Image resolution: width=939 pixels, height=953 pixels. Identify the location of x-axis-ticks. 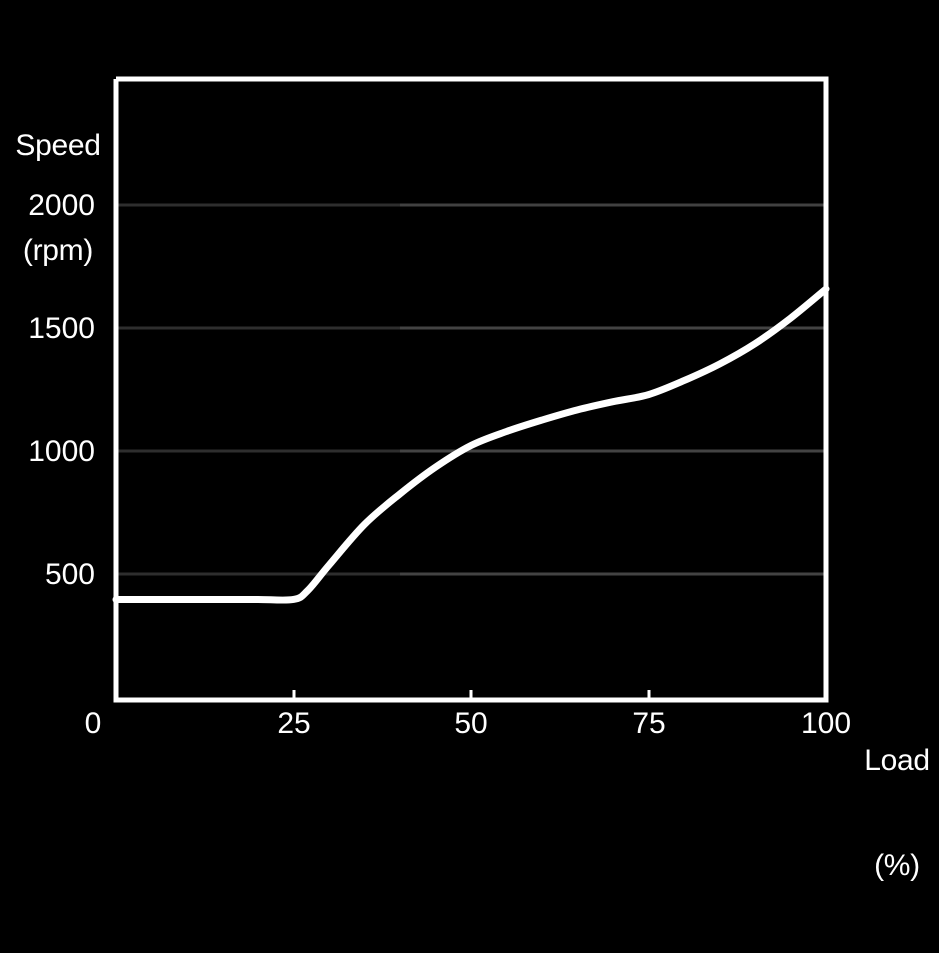
(471, 695).